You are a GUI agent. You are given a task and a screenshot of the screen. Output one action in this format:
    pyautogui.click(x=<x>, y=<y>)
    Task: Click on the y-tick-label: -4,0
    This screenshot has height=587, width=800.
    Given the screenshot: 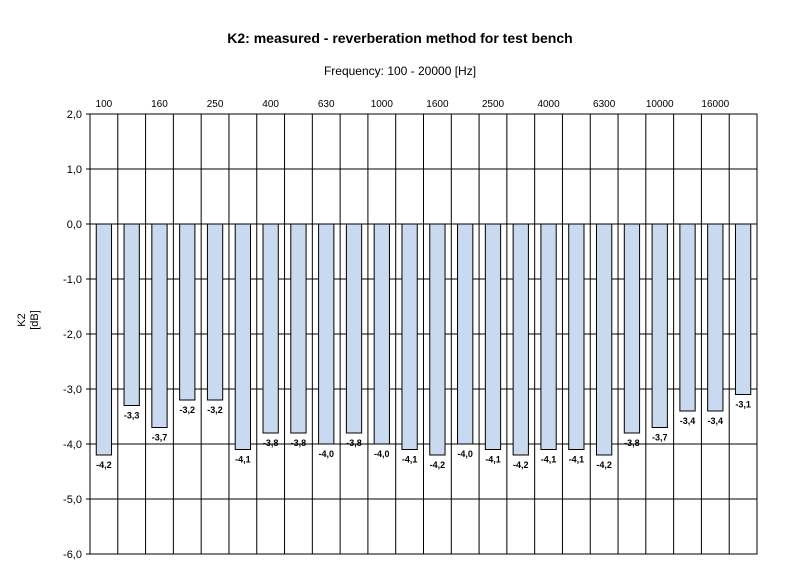 What is the action you would take?
    pyautogui.click(x=72, y=445)
    